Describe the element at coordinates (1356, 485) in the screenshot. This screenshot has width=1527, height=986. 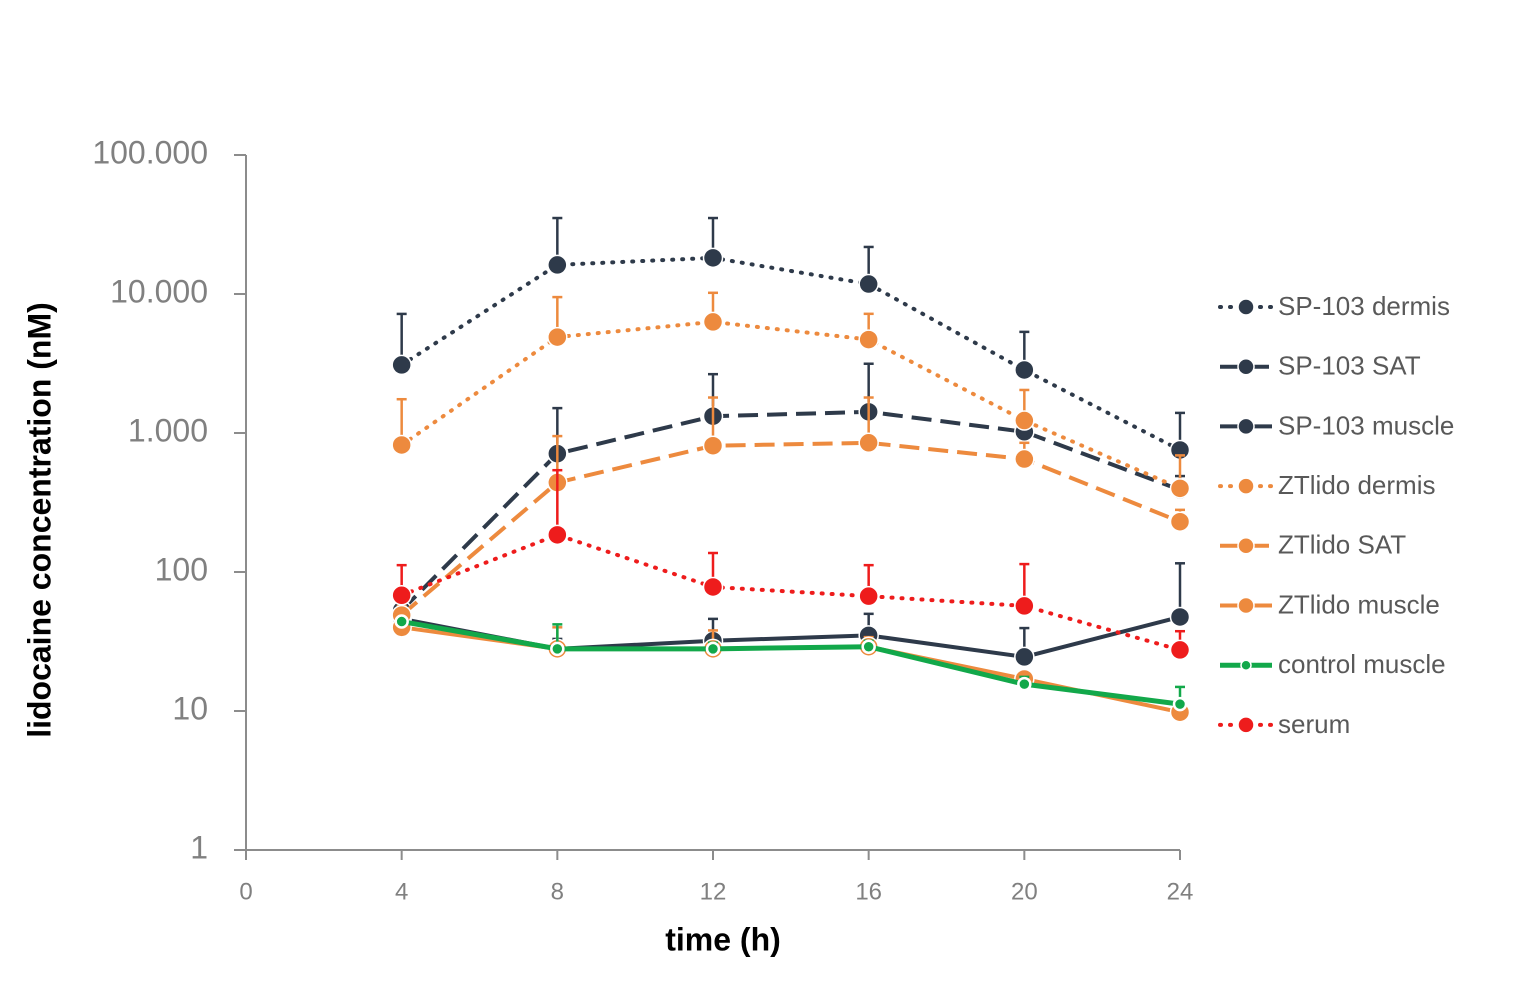
I see `legend-label: ZTlido dermis` at that location.